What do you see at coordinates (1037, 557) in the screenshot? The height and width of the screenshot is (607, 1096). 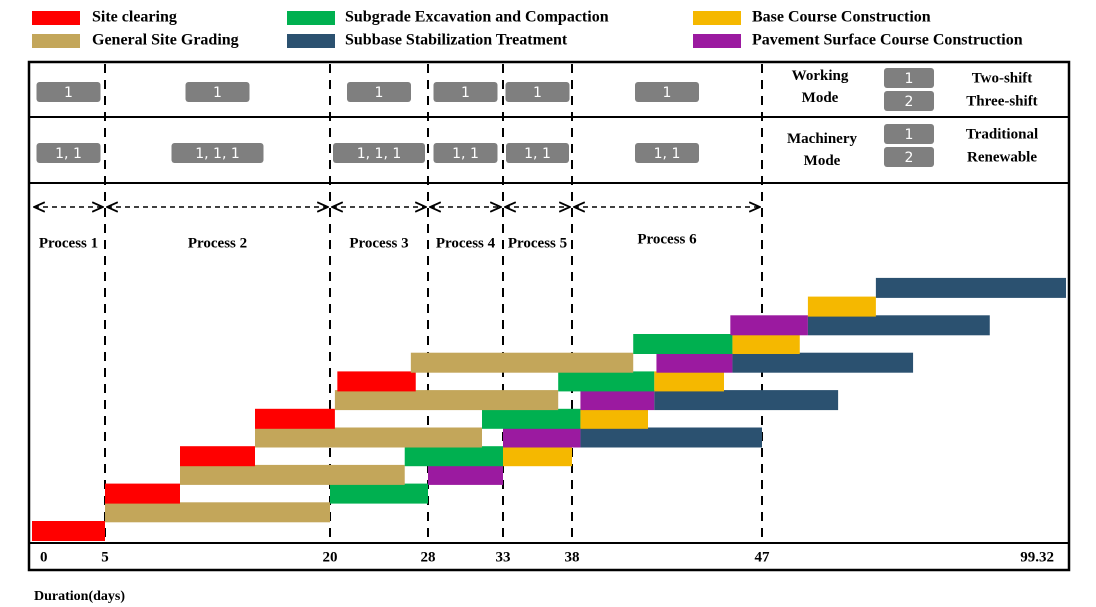 I see `x-tick-label: 99.32` at bounding box center [1037, 557].